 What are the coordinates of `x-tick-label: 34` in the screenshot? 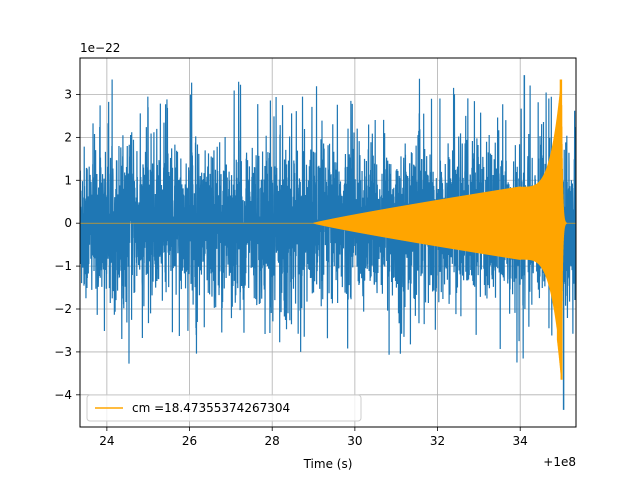 It's located at (520, 441).